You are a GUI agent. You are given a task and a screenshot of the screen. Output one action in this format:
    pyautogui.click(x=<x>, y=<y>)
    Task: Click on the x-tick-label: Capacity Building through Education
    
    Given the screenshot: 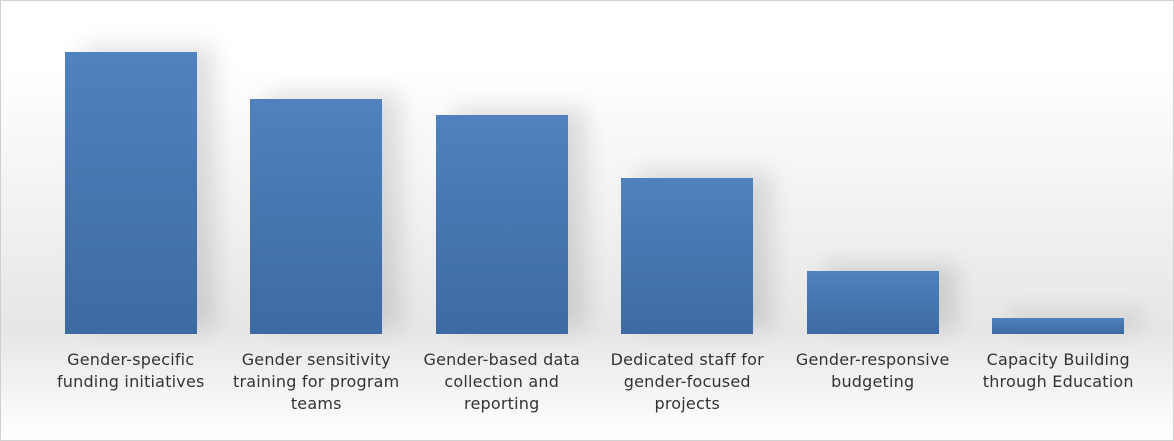 What is the action you would take?
    pyautogui.click(x=1058, y=370)
    